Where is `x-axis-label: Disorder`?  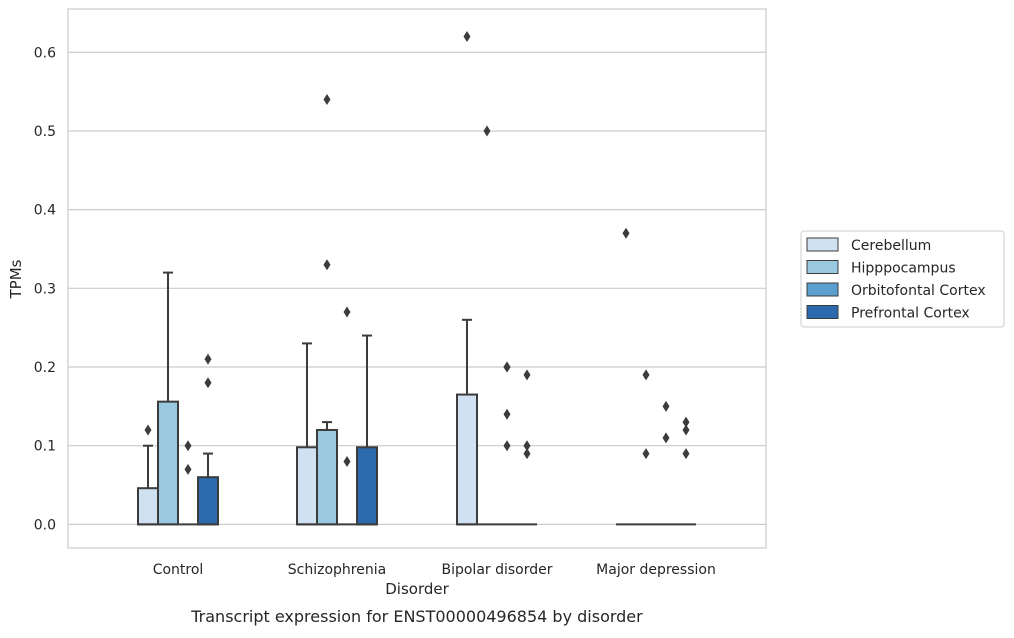 x-axis-label: Disorder is located at coordinates (417, 589).